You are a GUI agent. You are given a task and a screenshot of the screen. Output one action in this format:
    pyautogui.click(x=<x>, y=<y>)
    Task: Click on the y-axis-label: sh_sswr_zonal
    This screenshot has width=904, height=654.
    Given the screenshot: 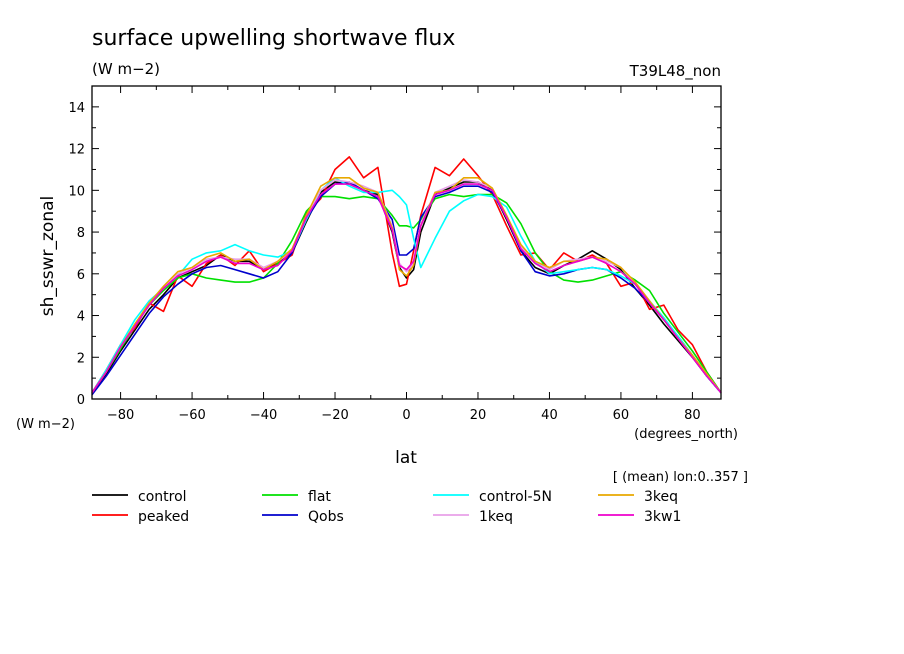 What is the action you would take?
    pyautogui.click(x=48, y=256)
    